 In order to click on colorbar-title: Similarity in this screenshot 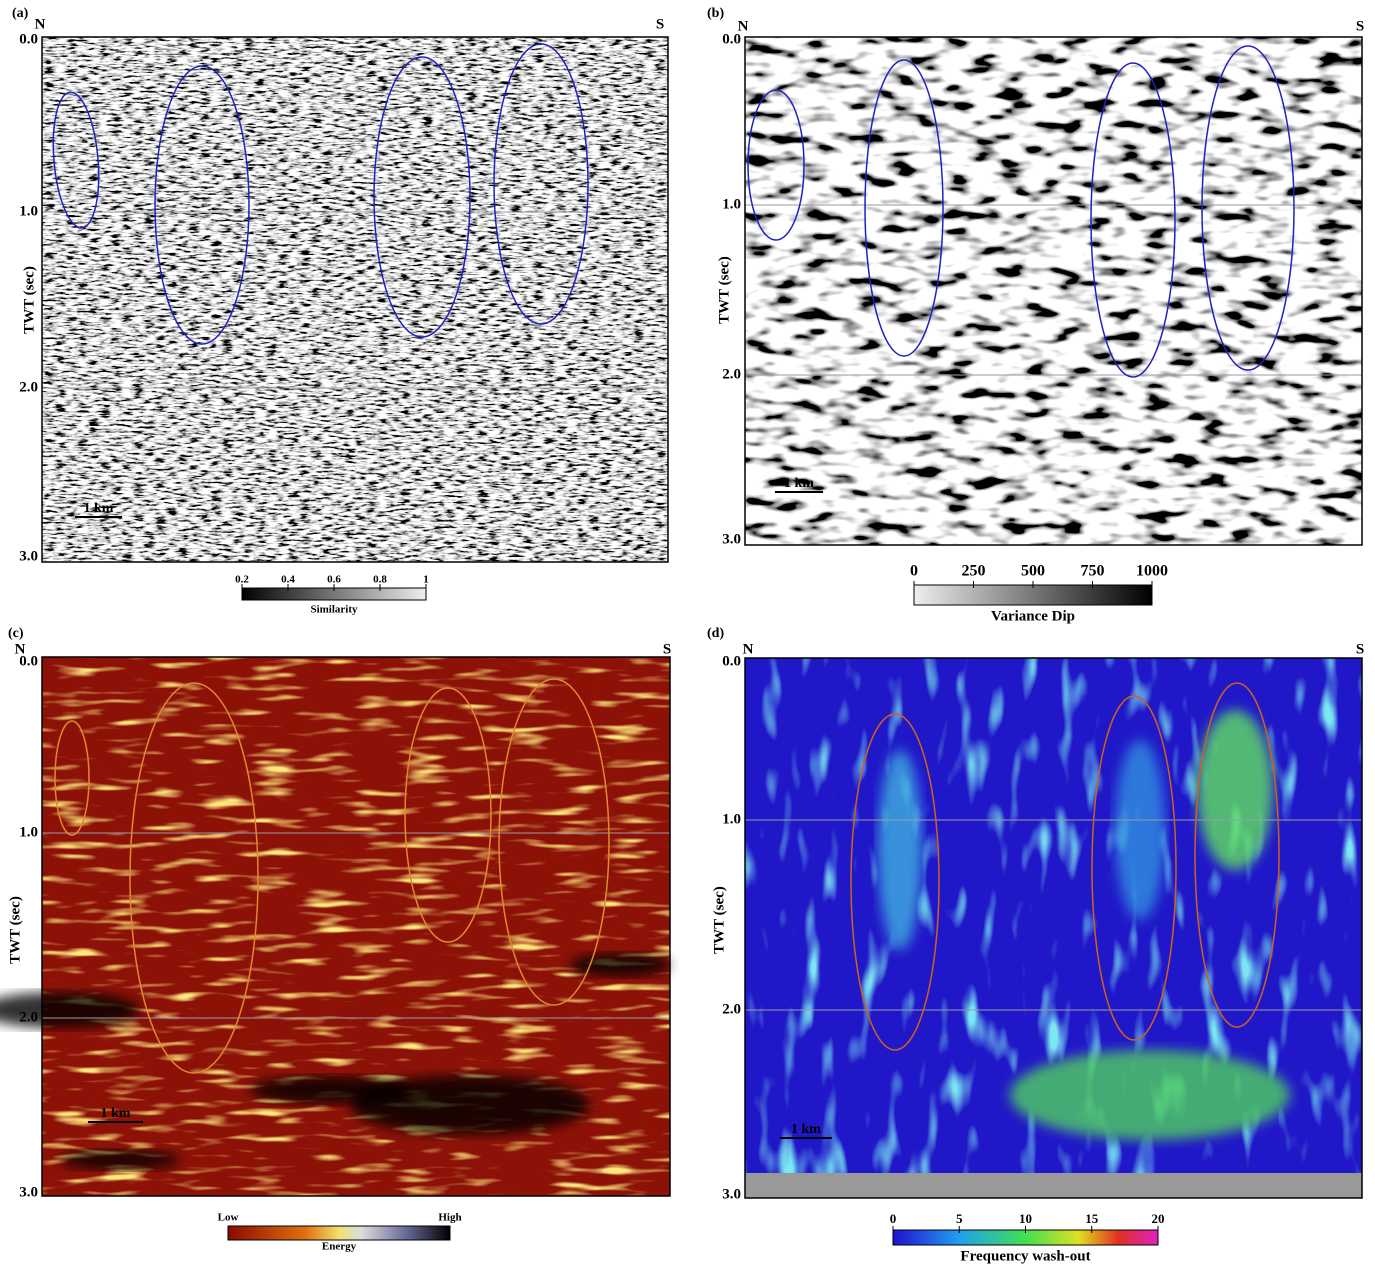, I will do `click(334, 610)`.